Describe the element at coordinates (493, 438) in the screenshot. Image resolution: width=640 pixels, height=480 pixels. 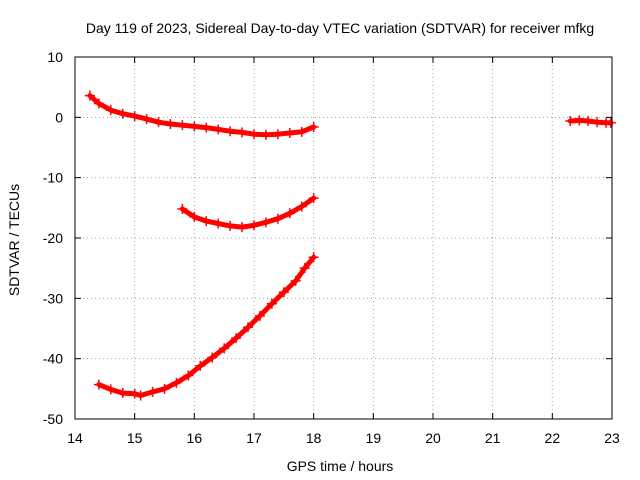
I see `x-tick-label: 21` at that location.